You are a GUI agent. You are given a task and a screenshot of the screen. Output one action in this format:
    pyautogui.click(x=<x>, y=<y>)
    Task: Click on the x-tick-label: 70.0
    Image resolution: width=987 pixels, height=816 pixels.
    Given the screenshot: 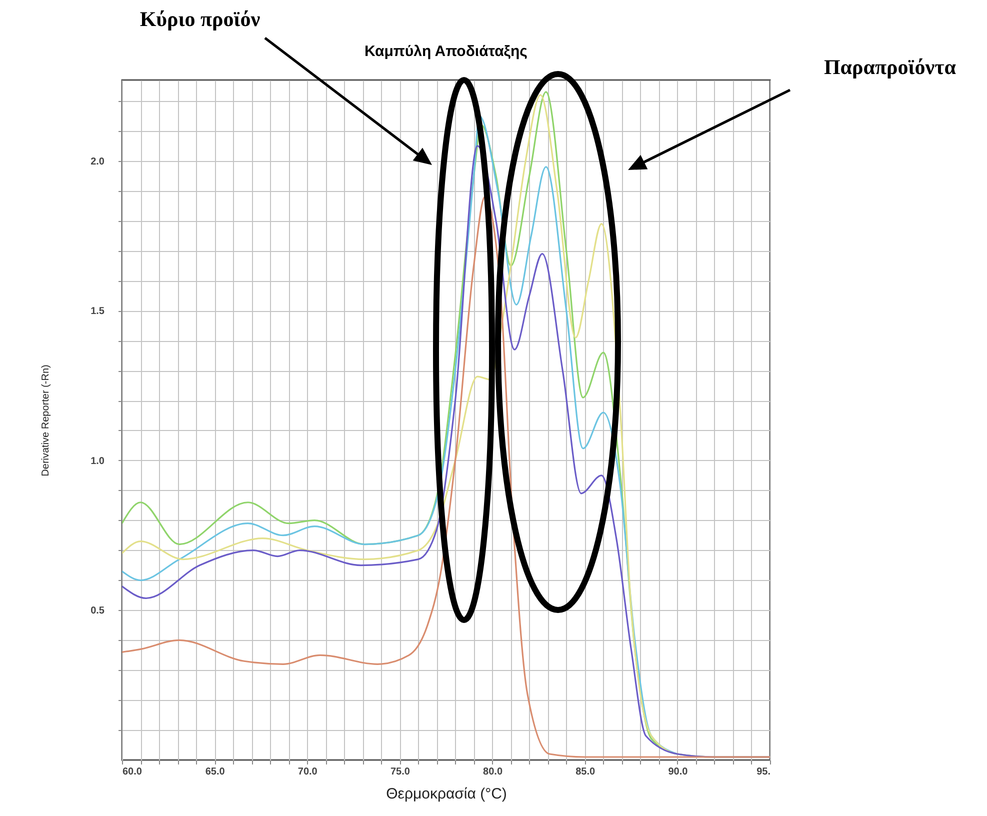 What is the action you would take?
    pyautogui.click(x=308, y=772)
    